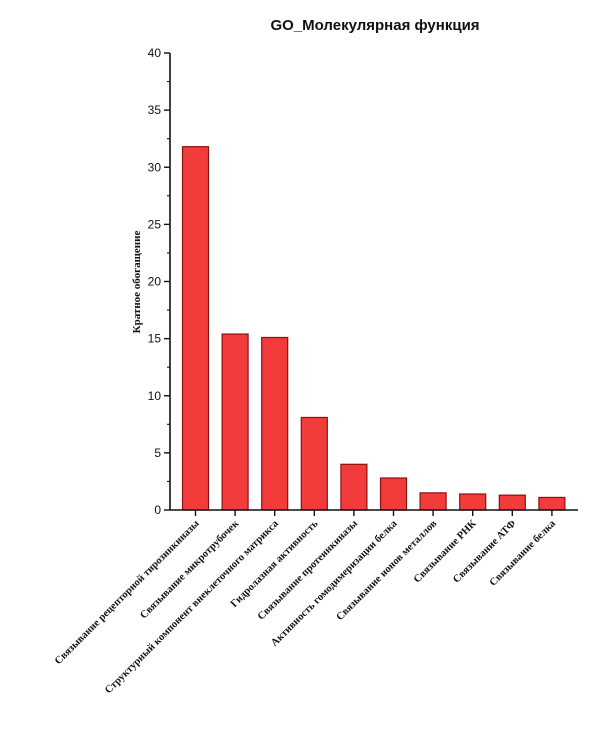 This screenshot has height=753, width=600. Describe the element at coordinates (155, 396) in the screenshot. I see `y-tick-label: 10` at that location.